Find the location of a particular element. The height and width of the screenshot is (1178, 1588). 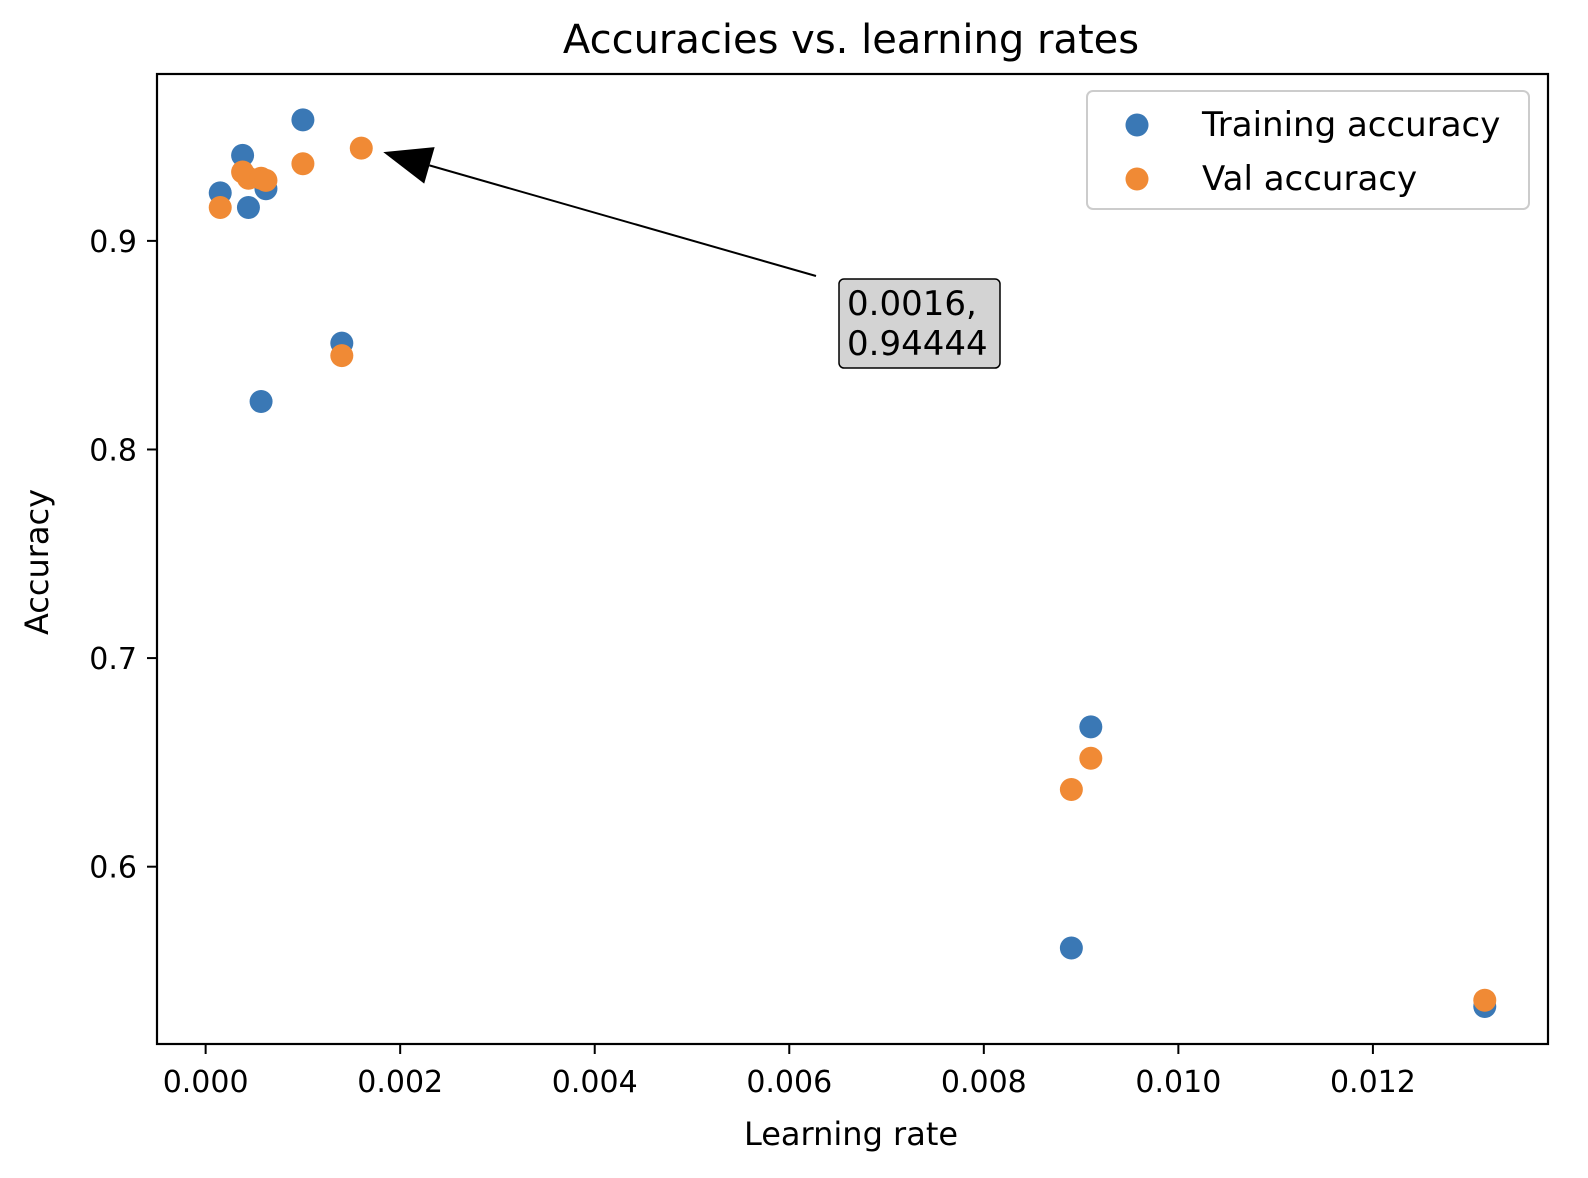

legend: Training accuracy Val accuracy is located at coordinates (1308, 150).